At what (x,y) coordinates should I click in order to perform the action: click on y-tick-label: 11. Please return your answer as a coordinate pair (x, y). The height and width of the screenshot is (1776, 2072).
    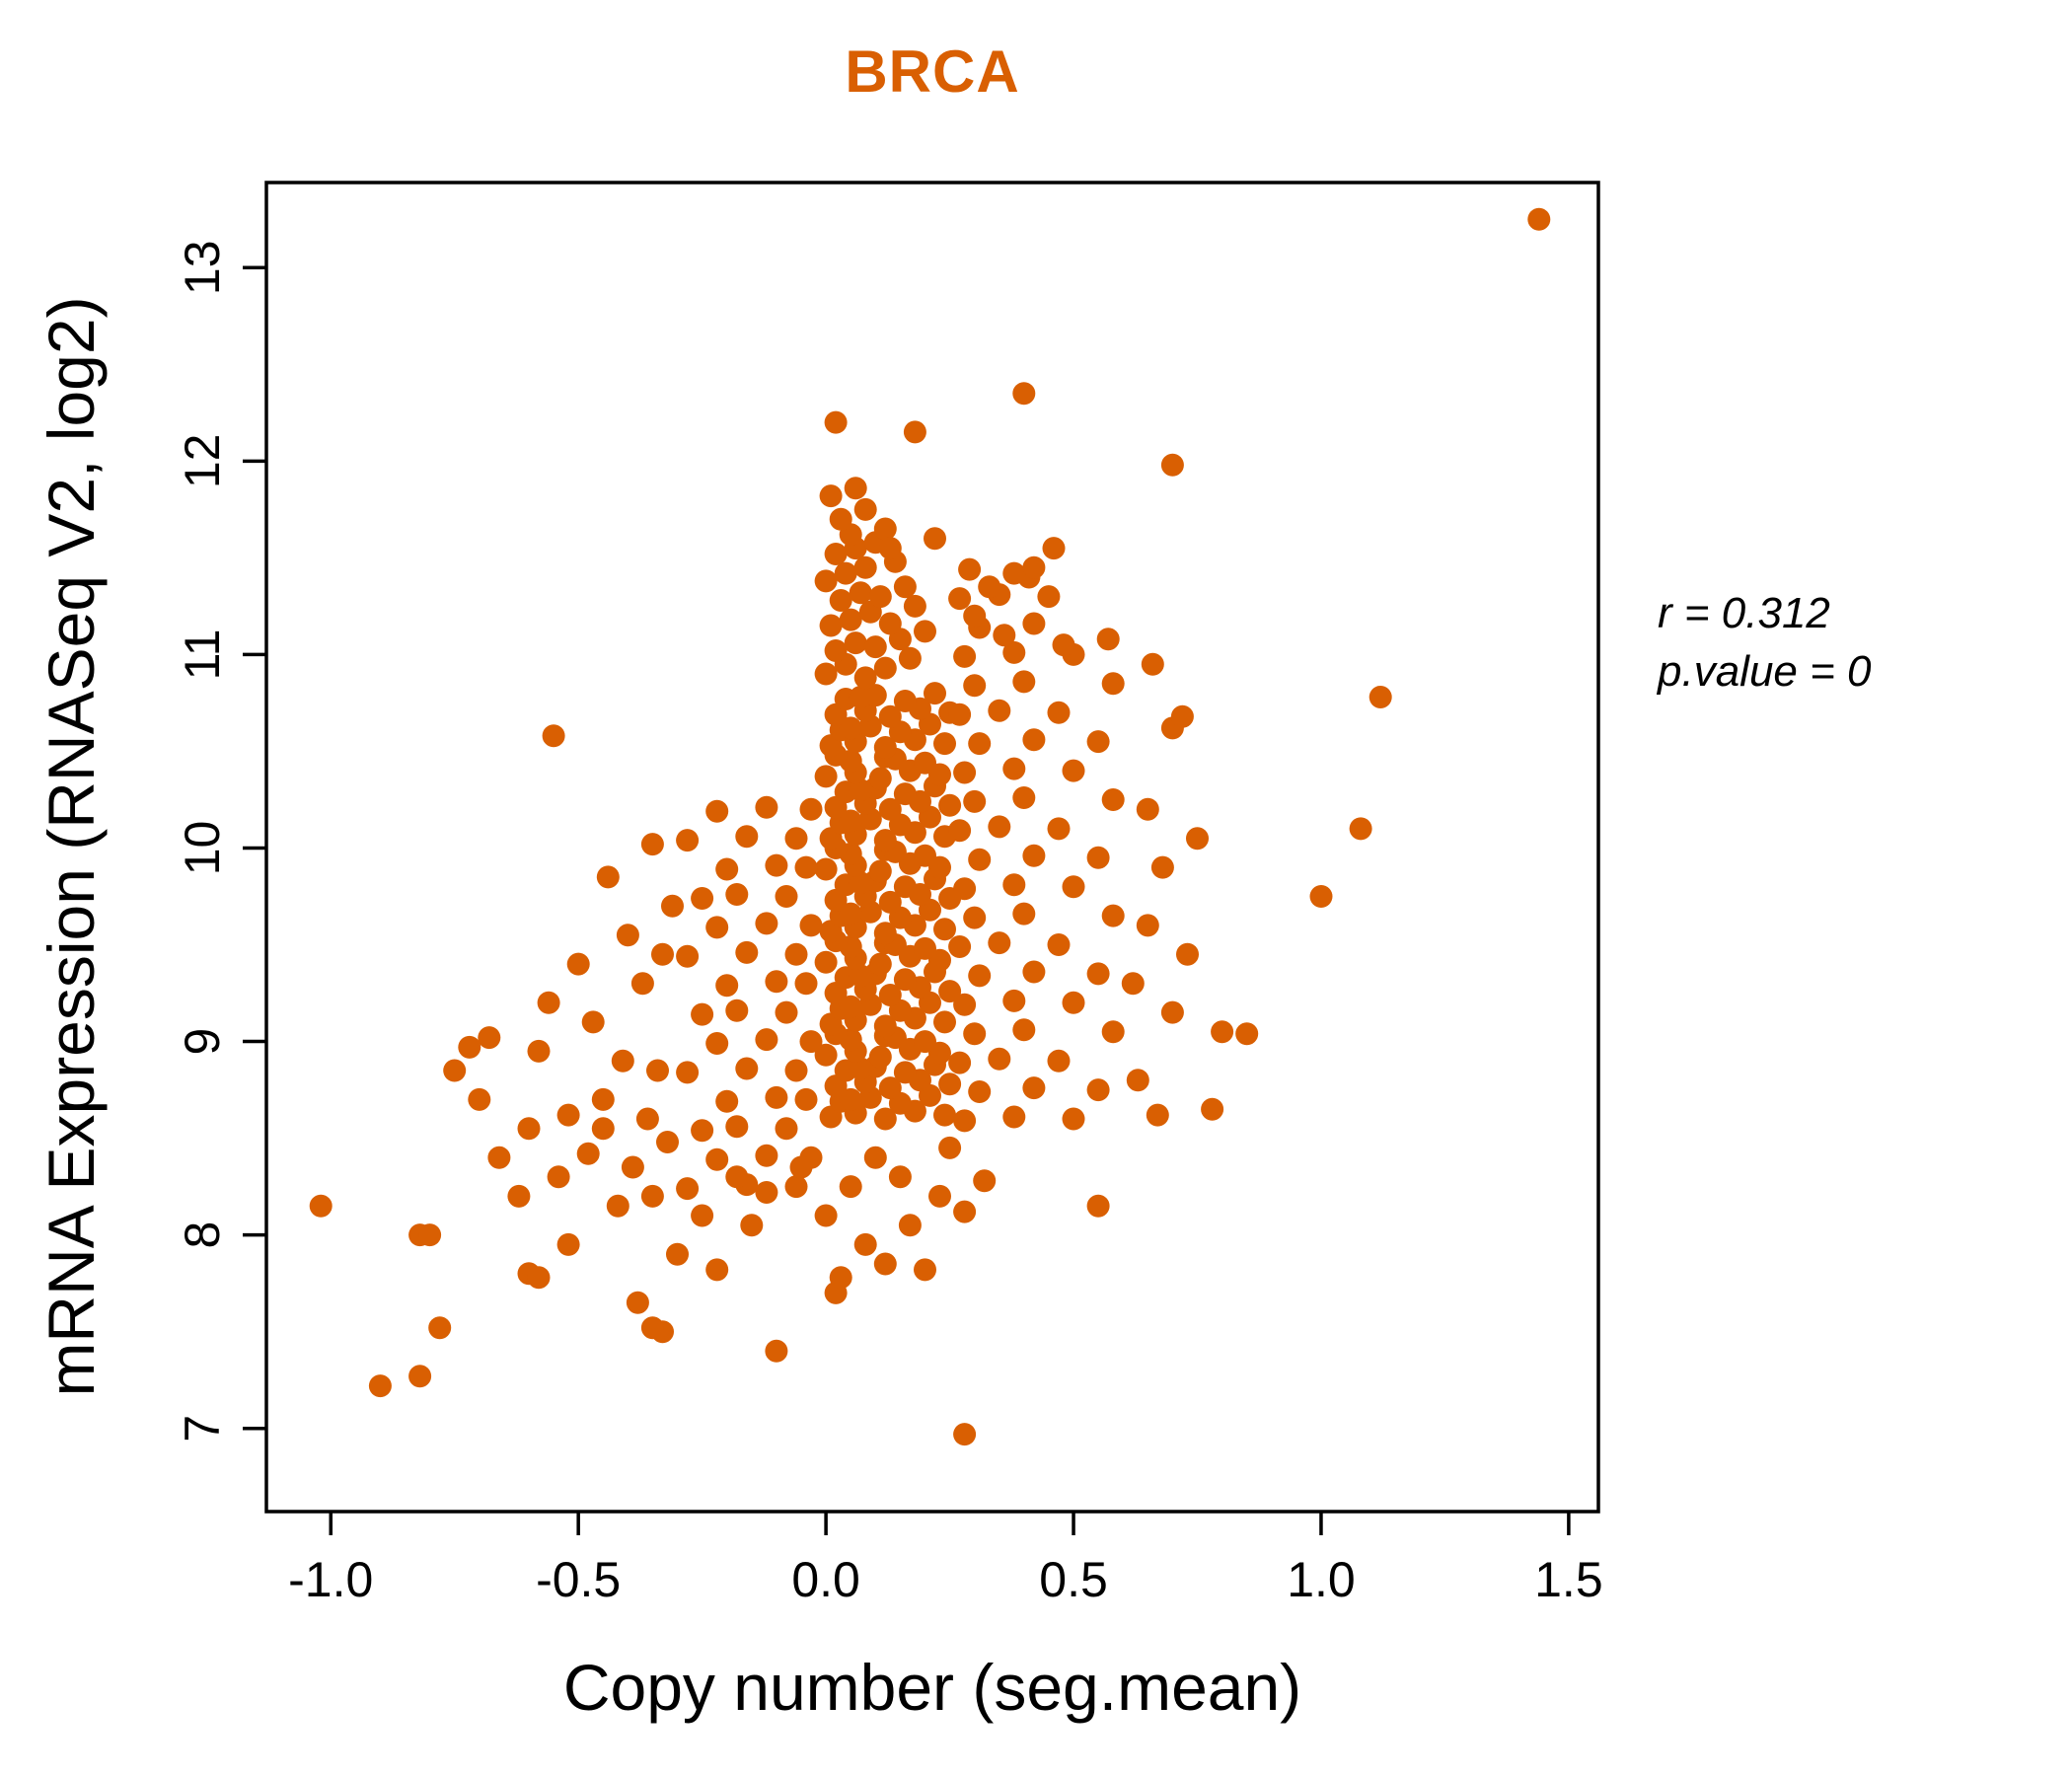
    Looking at the image, I should click on (203, 655).